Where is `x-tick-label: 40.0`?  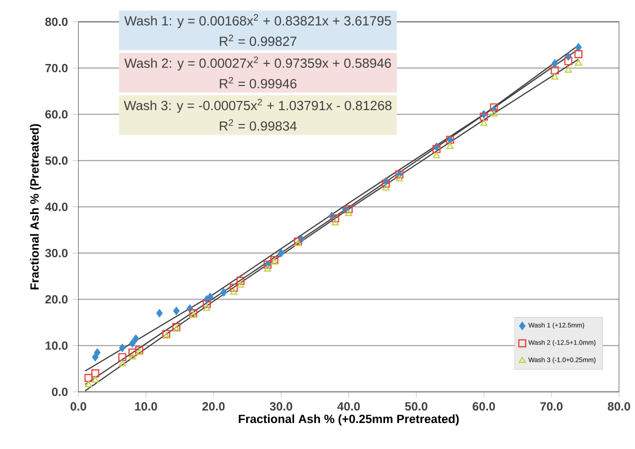 x-tick-label: 40.0 is located at coordinates (348, 406).